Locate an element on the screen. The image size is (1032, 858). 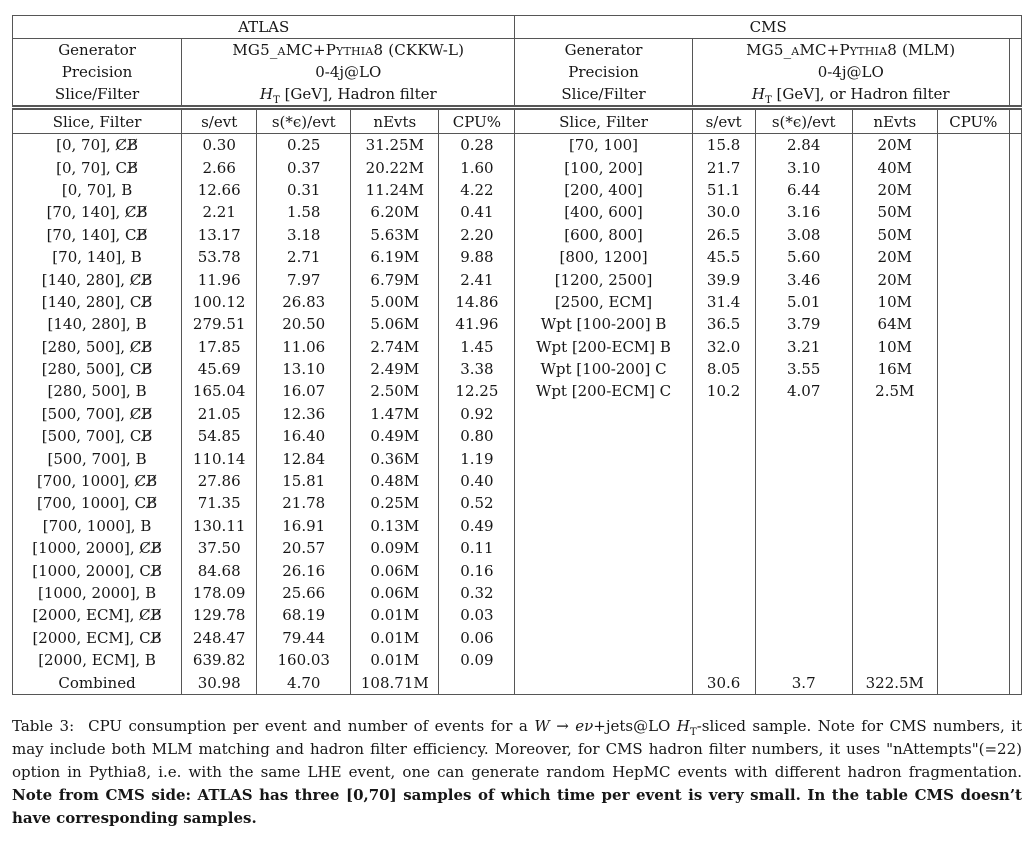
atlas-nevts-cell: 0.09M is located at coordinates (395, 548).